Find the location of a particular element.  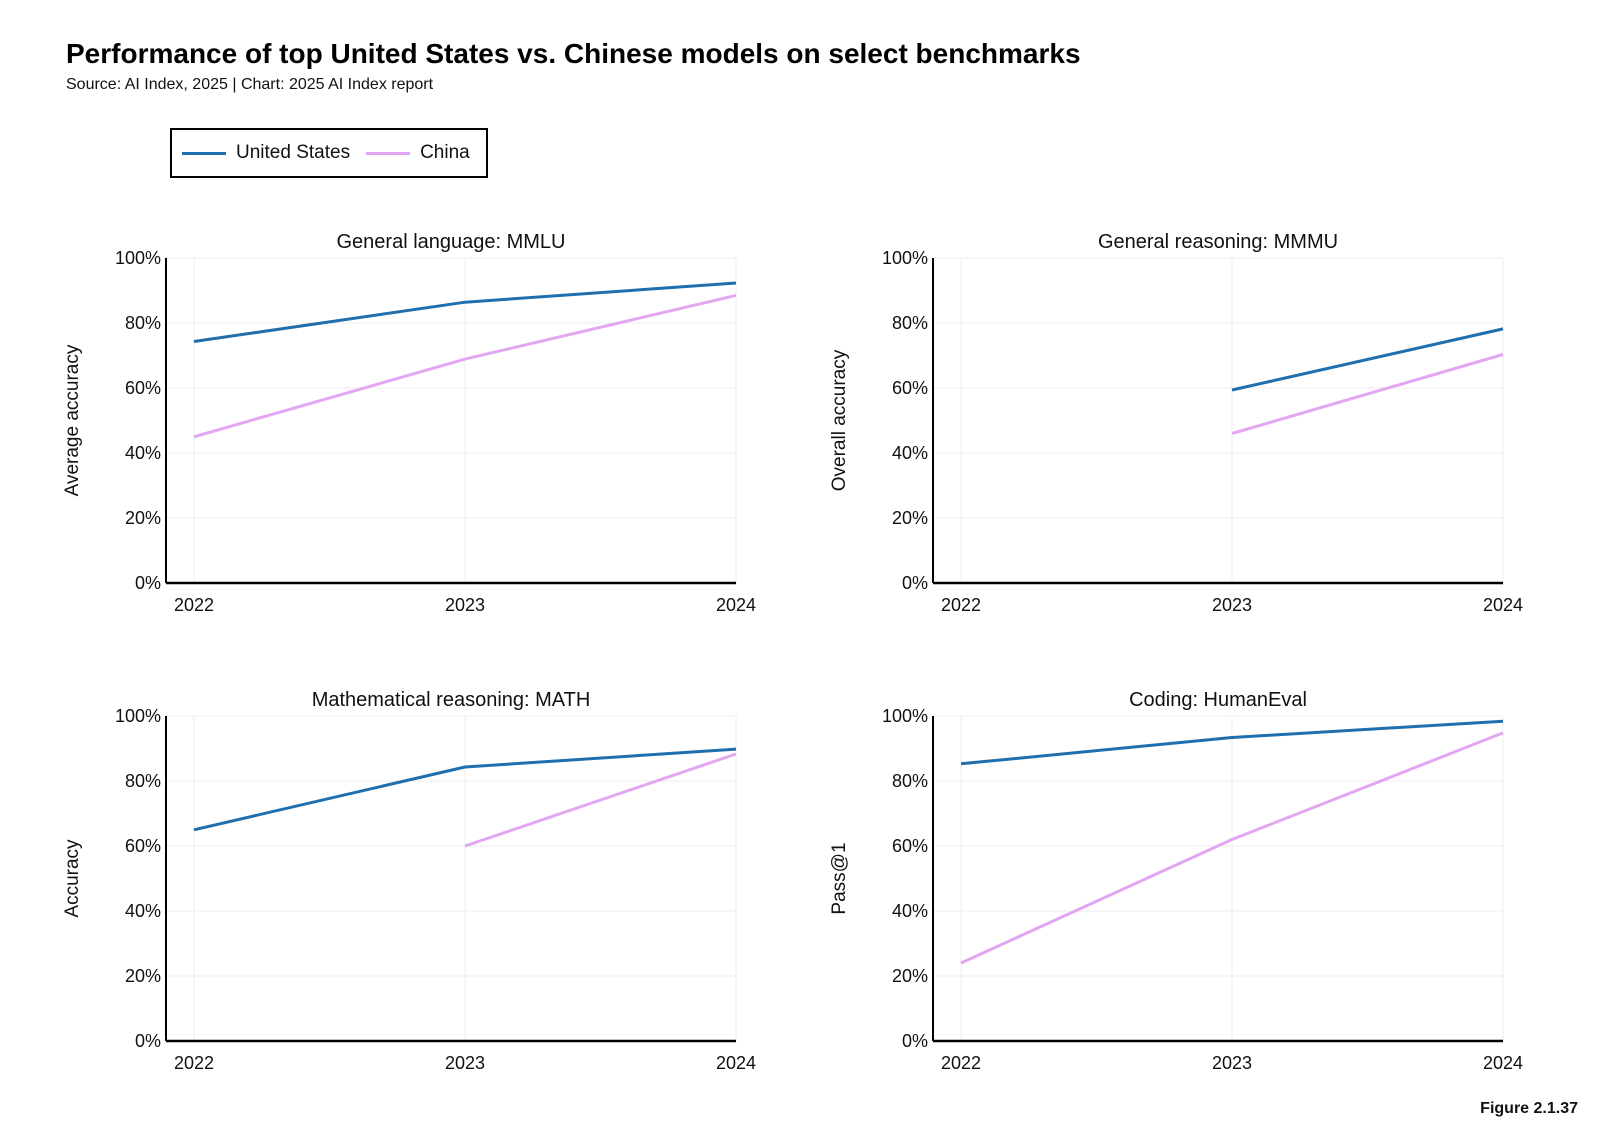

legend-item-china: China is located at coordinates (418, 153).